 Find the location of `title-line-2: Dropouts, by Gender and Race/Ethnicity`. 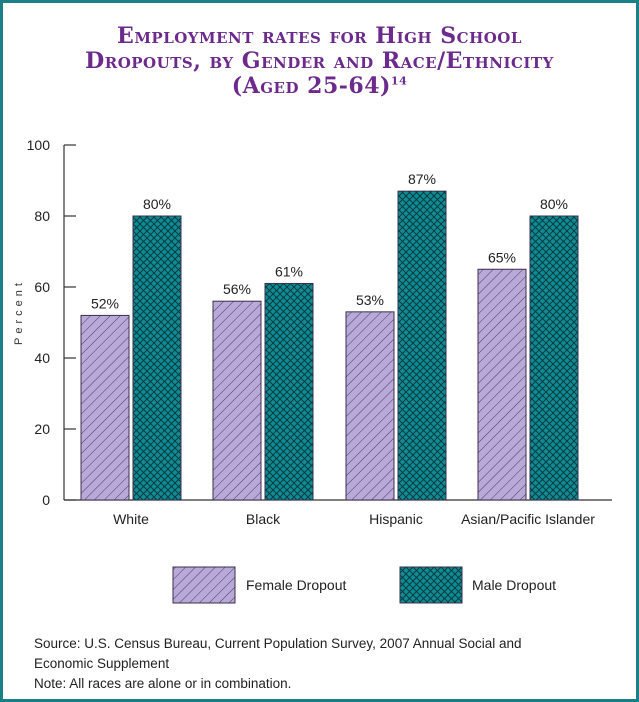

title-line-2: Dropouts, by Gender and Race/Ethnicity is located at coordinates (319, 61).